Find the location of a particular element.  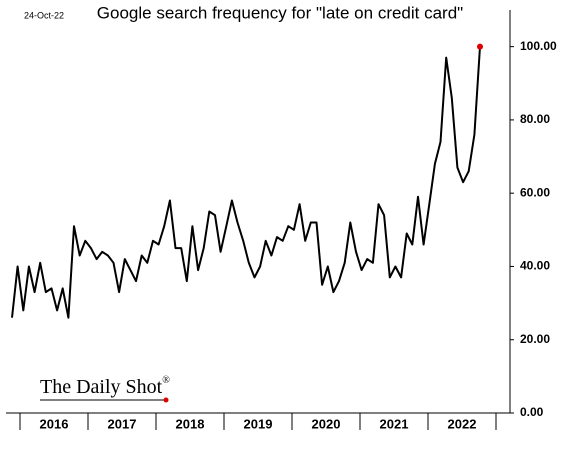

watermark-mark: ® is located at coordinates (166, 380).